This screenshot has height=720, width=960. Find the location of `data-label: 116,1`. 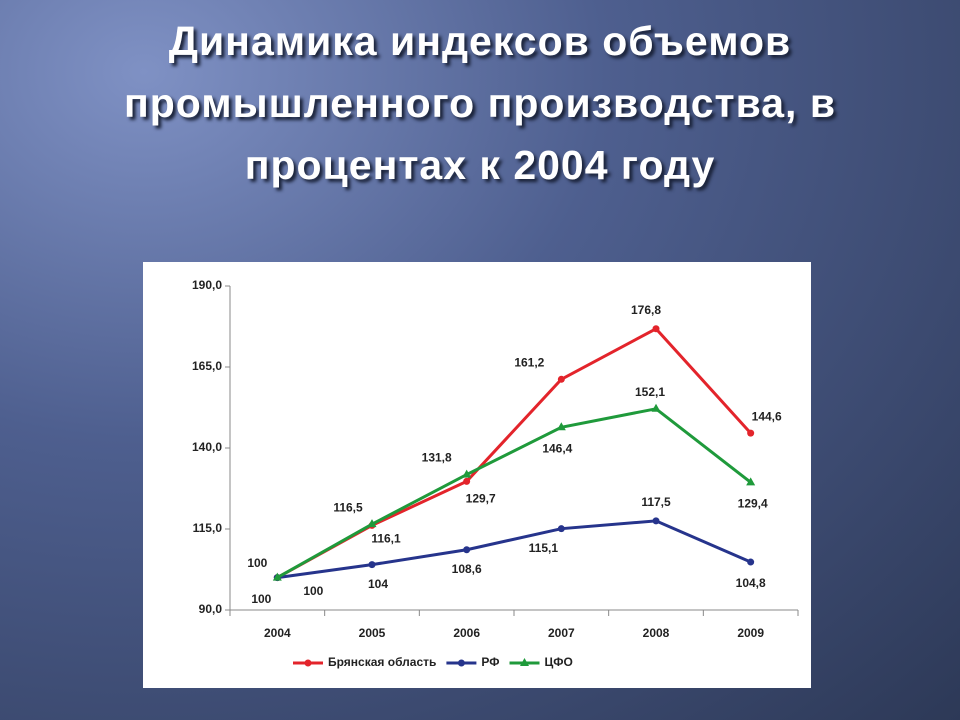

data-label: 116,1 is located at coordinates (386, 539).